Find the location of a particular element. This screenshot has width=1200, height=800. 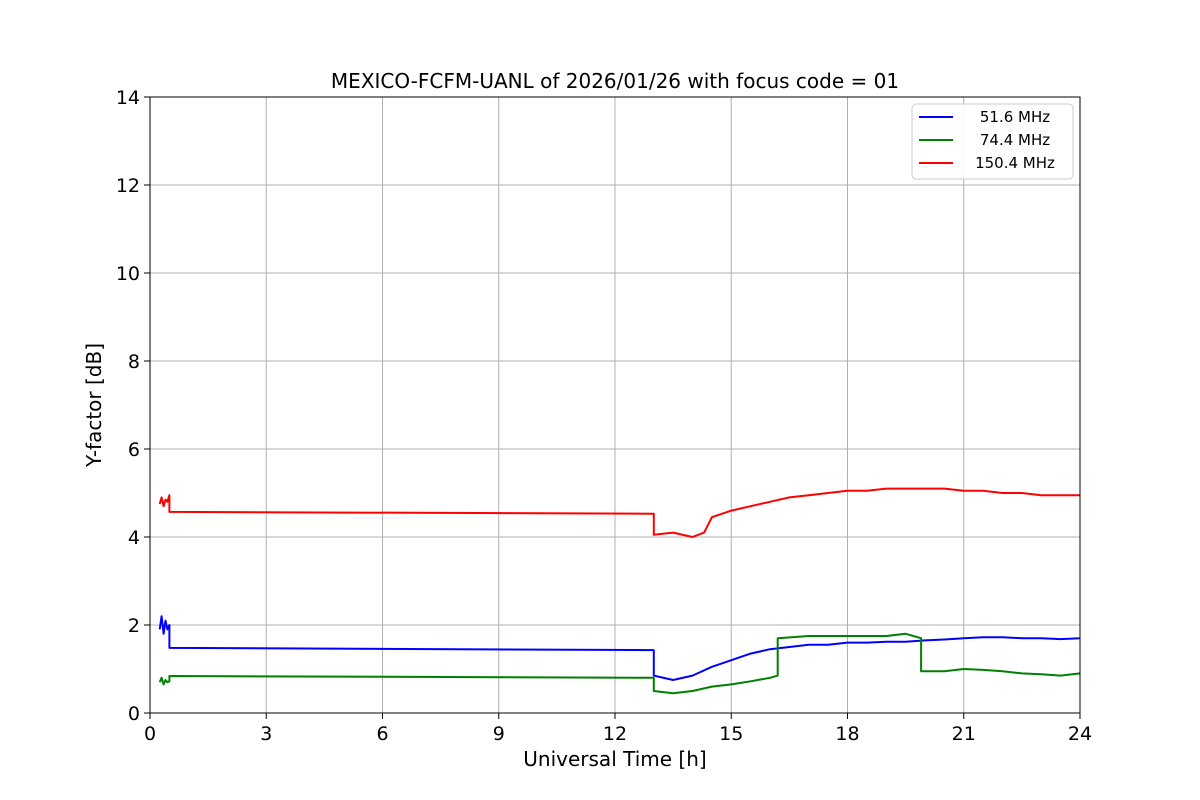

y-axis-title: Y-factor [dB] is located at coordinates (94, 405).